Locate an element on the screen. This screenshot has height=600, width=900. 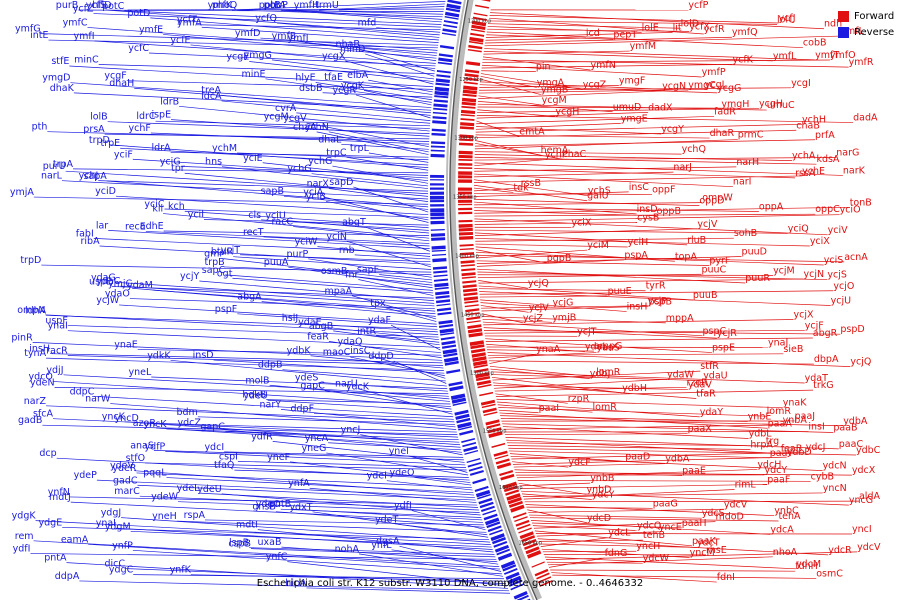
gene-label: yncK is located at coordinates (114, 417).